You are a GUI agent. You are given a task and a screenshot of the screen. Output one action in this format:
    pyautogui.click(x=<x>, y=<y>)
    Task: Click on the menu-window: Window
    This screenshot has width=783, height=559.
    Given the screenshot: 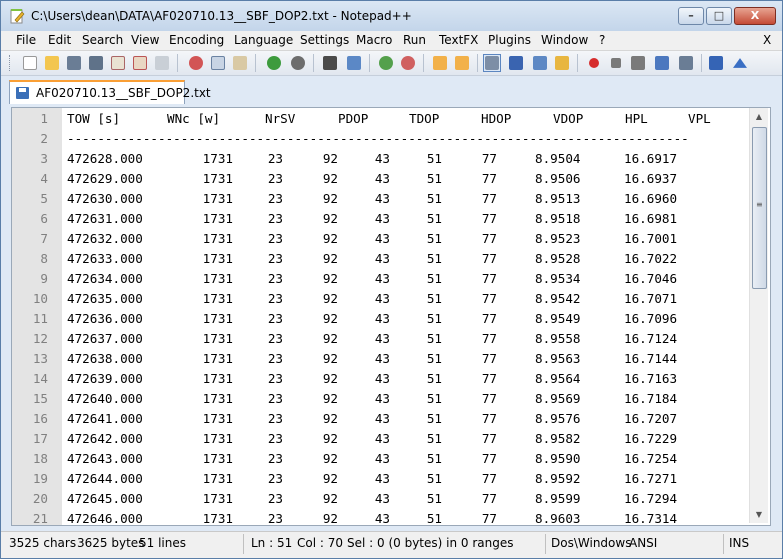 What is the action you would take?
    pyautogui.click(x=565, y=40)
    